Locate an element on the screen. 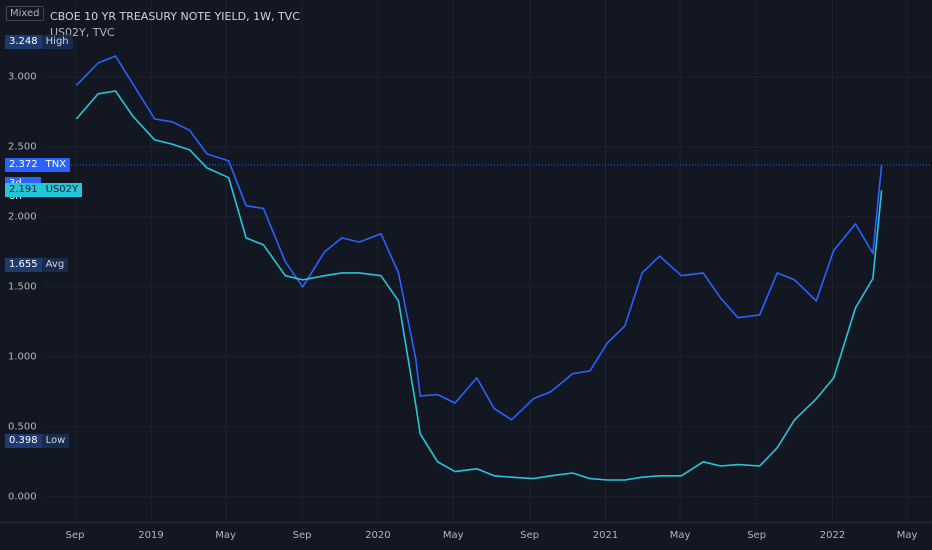 The image size is (932, 550). avg-price-marker: 1.655 Avg is located at coordinates (37, 265).